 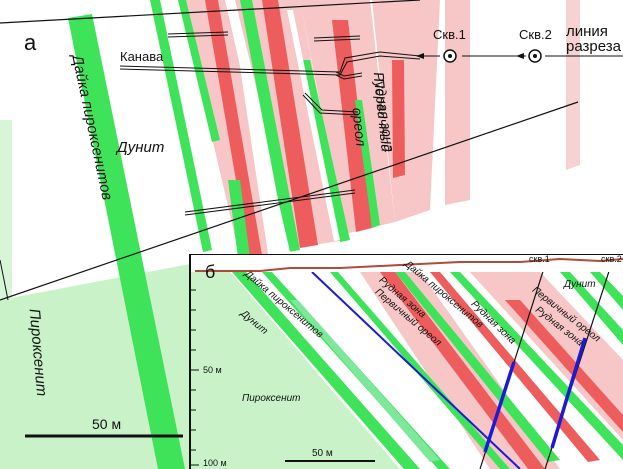 What do you see at coordinates (141, 147) in the screenshot?
I see `dunite-label: Дунит` at bounding box center [141, 147].